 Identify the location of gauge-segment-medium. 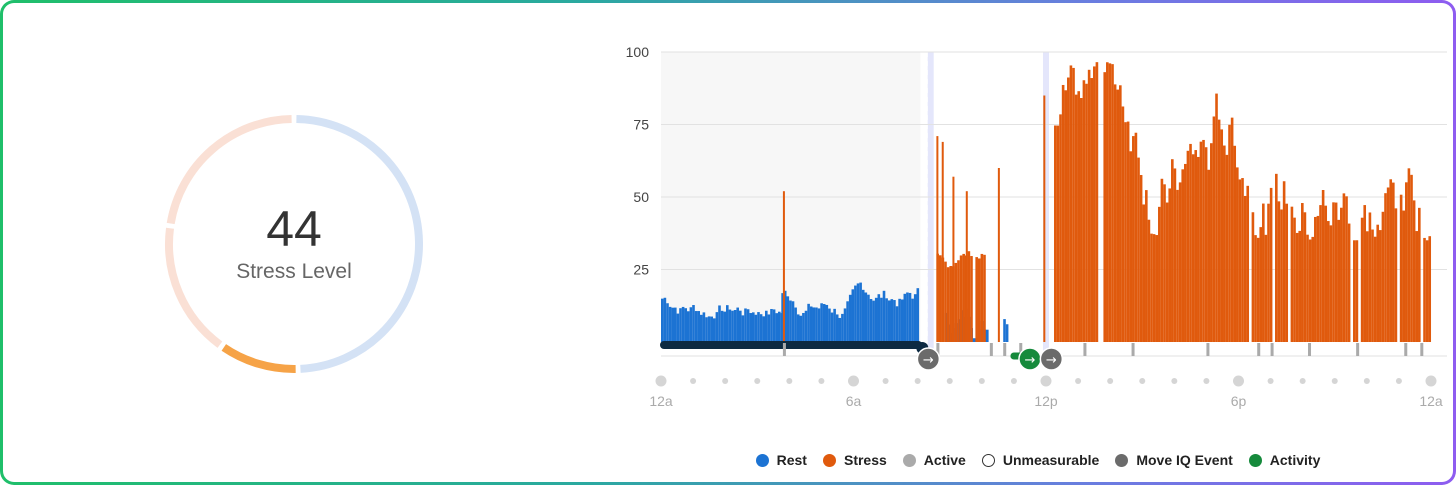
(194, 287).